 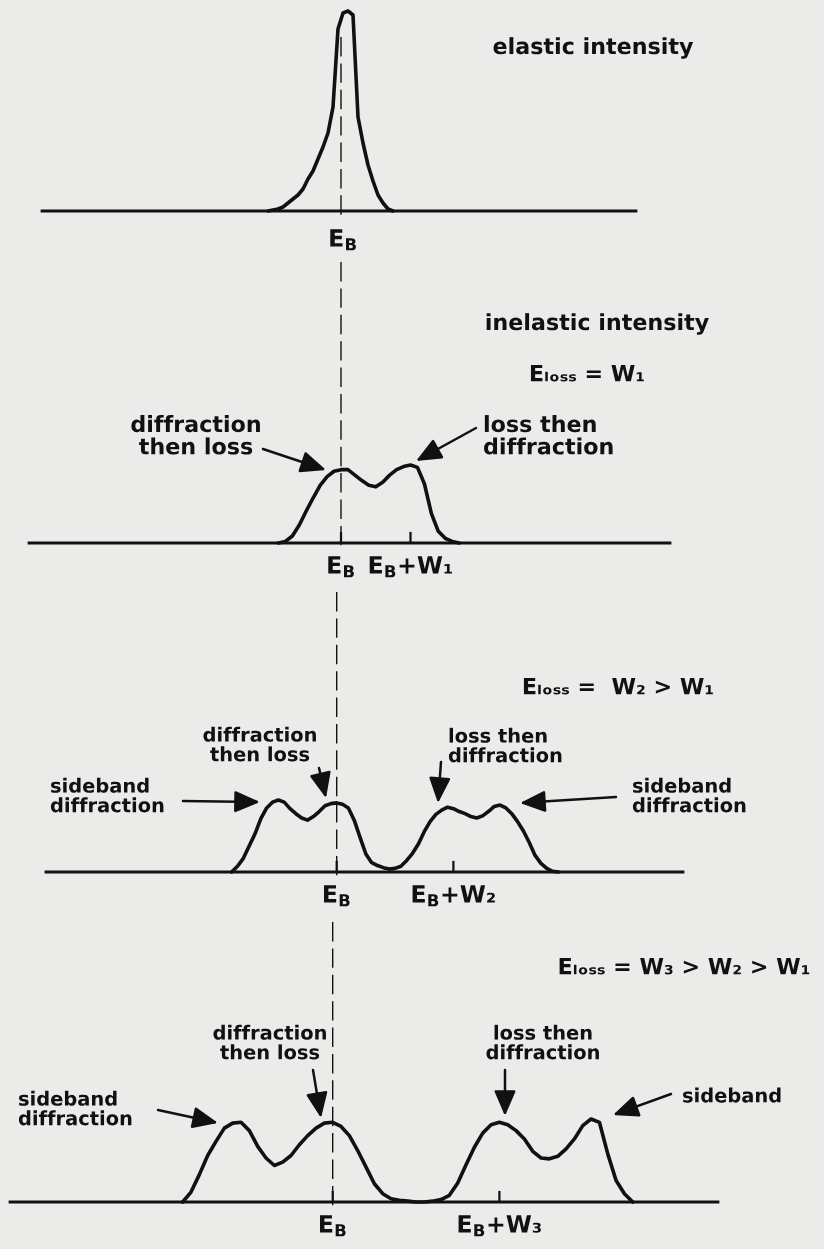 I want to click on x-tick-label: E$_{B}$+W₂, so click(x=453, y=896).